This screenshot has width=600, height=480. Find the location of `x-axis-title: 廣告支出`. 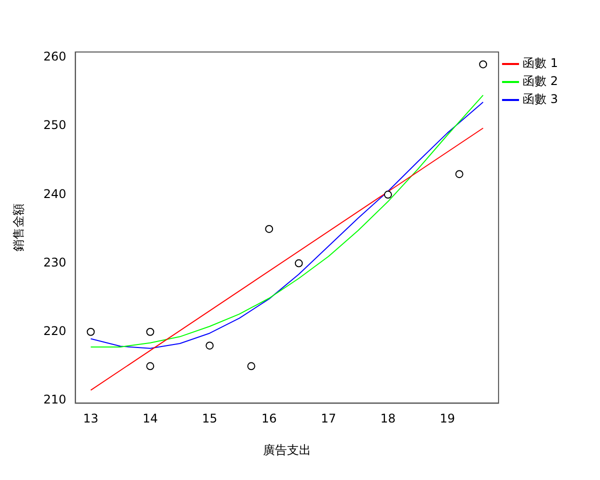

x-axis-title: 廣告支出 is located at coordinates (286, 449).